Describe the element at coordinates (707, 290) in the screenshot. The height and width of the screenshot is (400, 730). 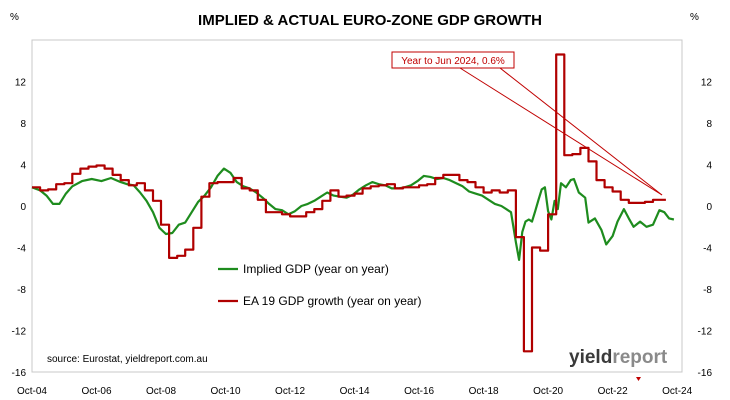
I see `y-tick-label-right: -8` at that location.